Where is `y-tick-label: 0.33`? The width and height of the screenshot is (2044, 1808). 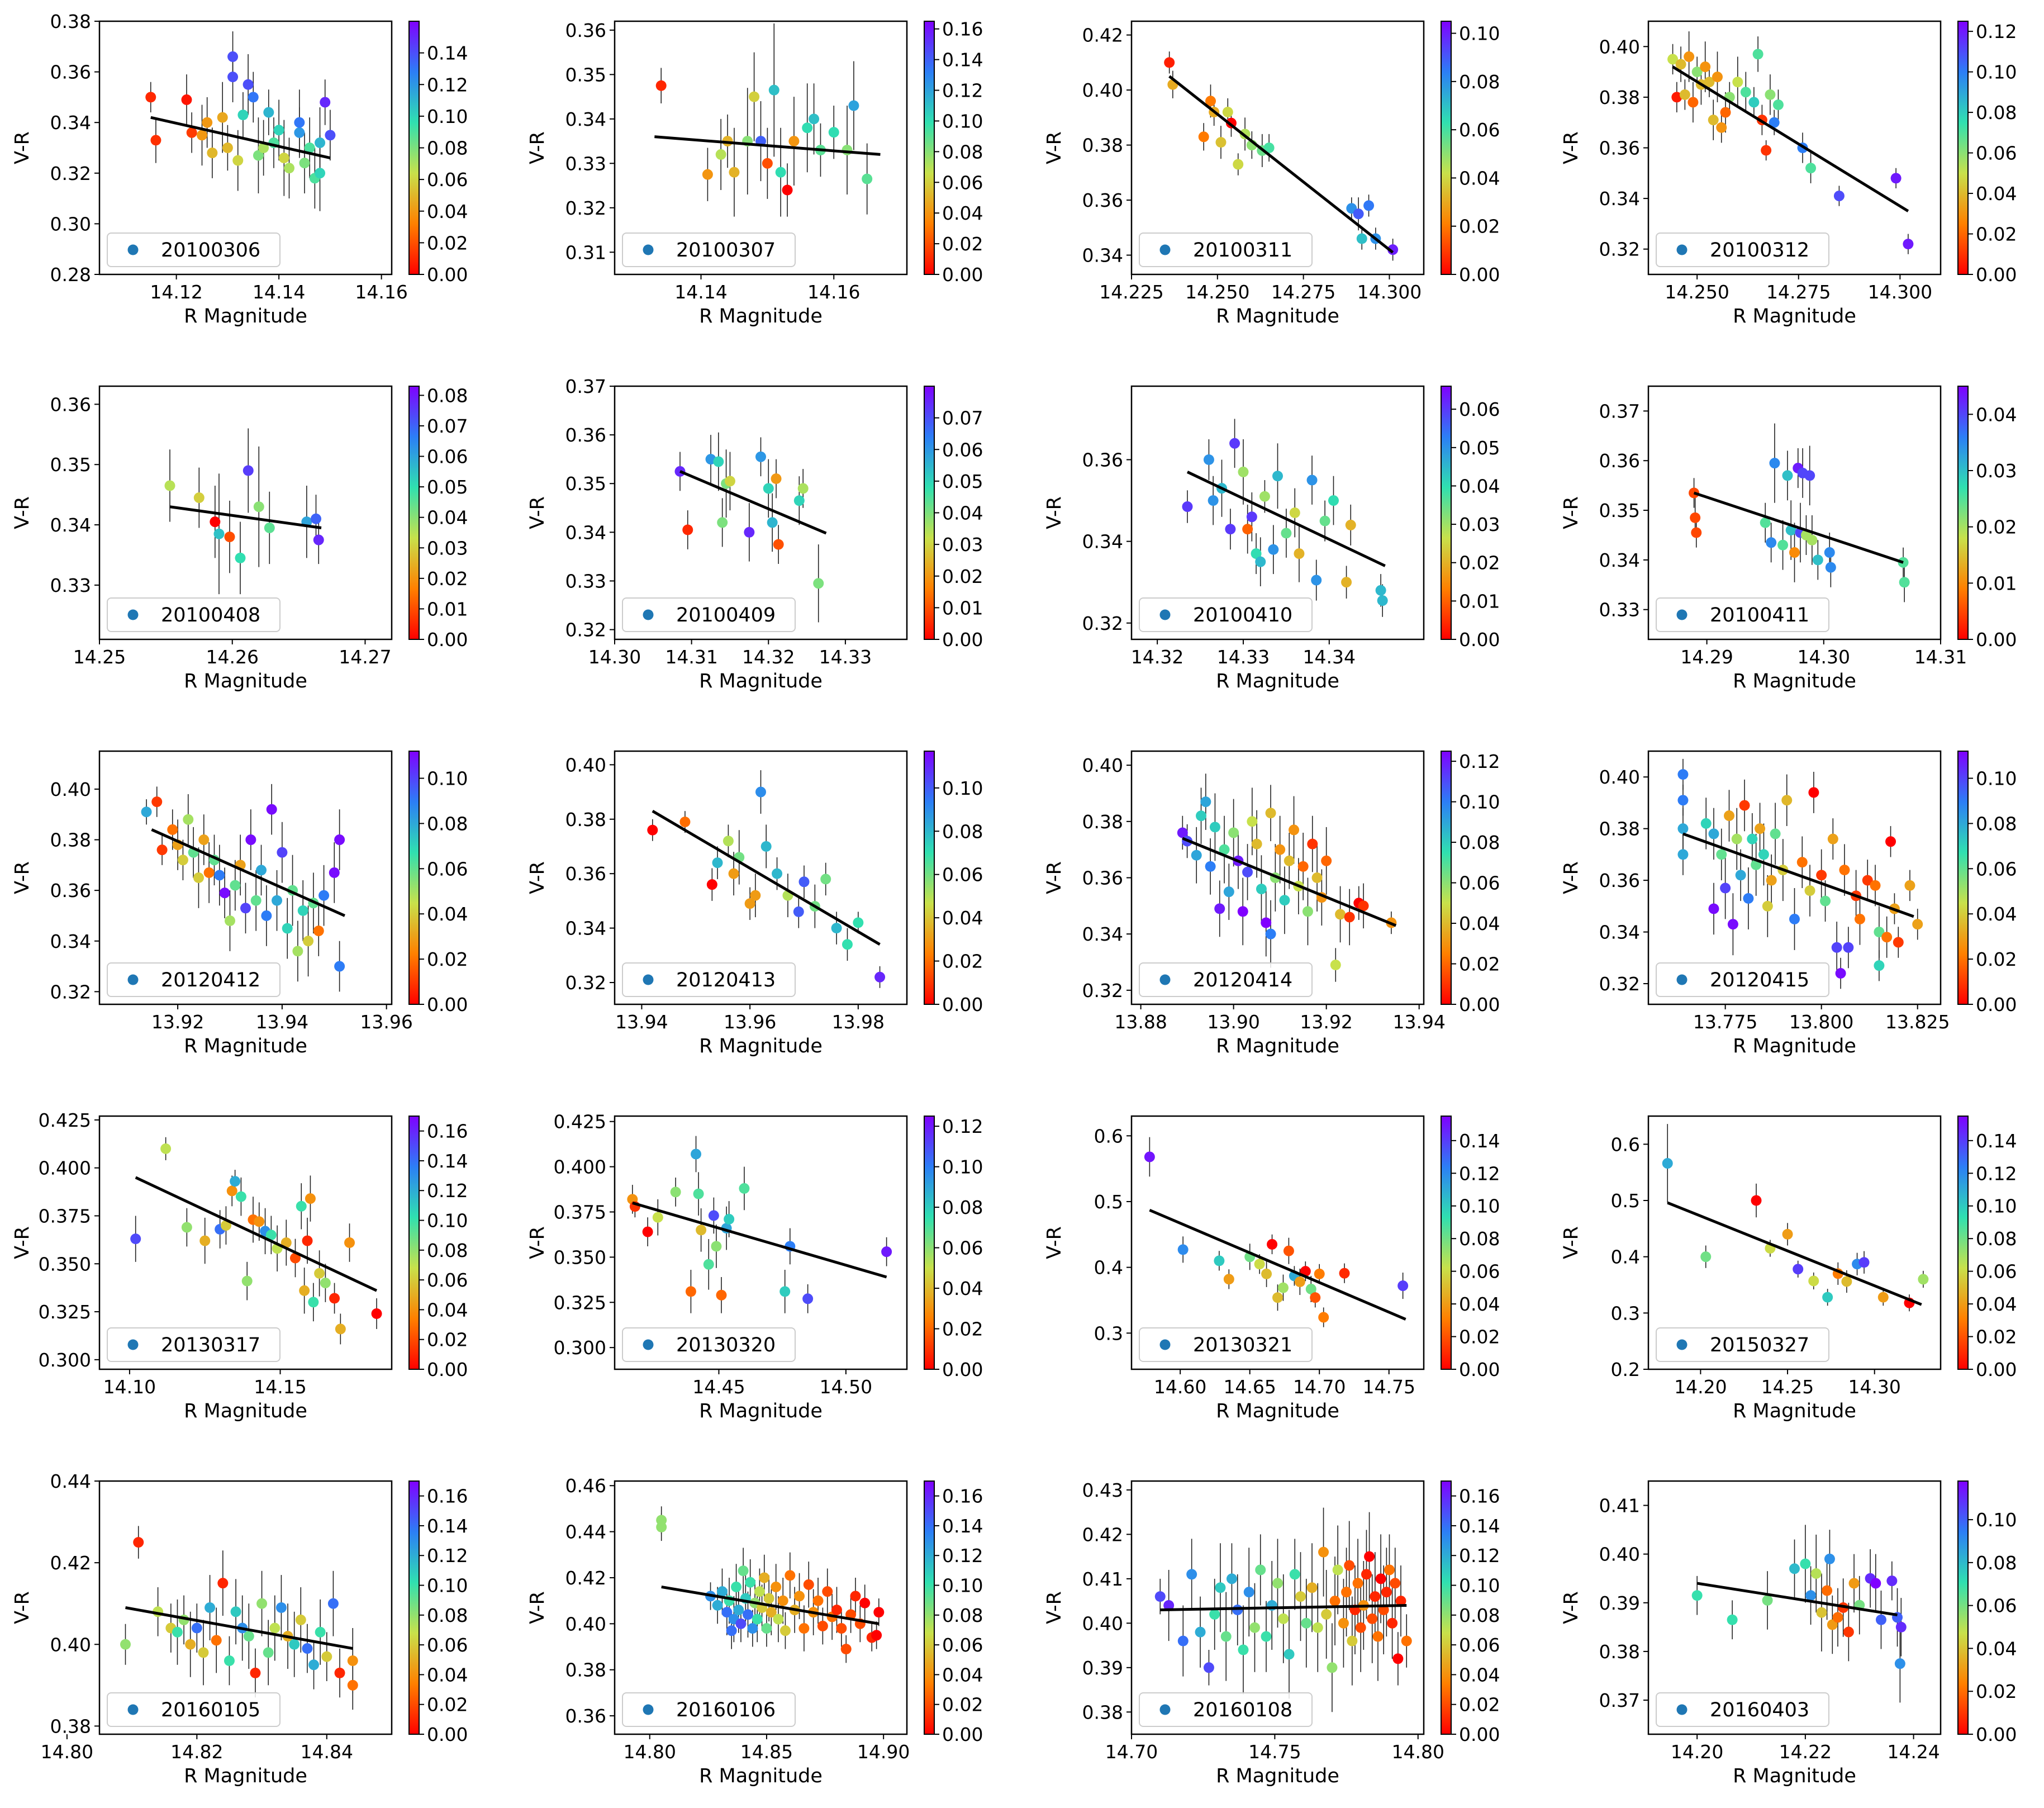 y-tick-label: 0.33 is located at coordinates (585, 164).